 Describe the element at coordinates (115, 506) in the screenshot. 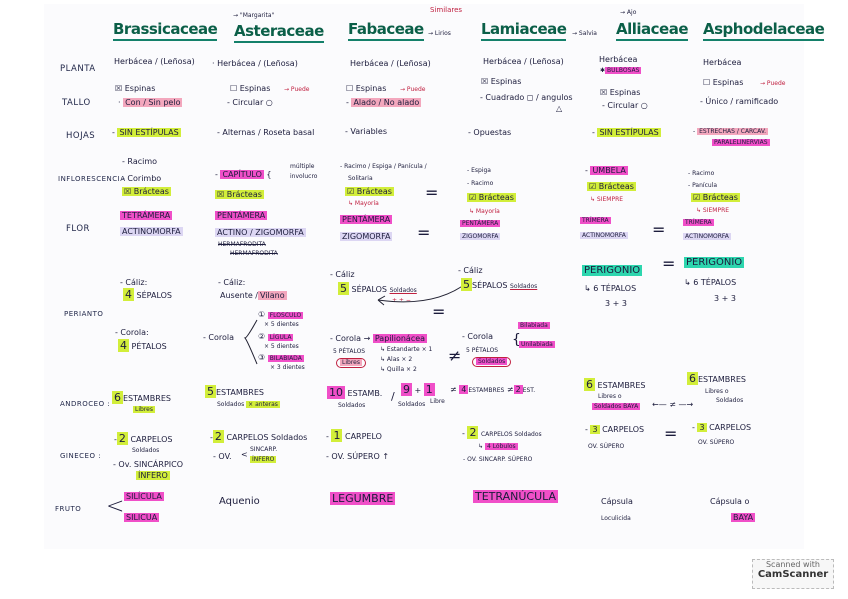

I see `fruto-brace: <` at that location.